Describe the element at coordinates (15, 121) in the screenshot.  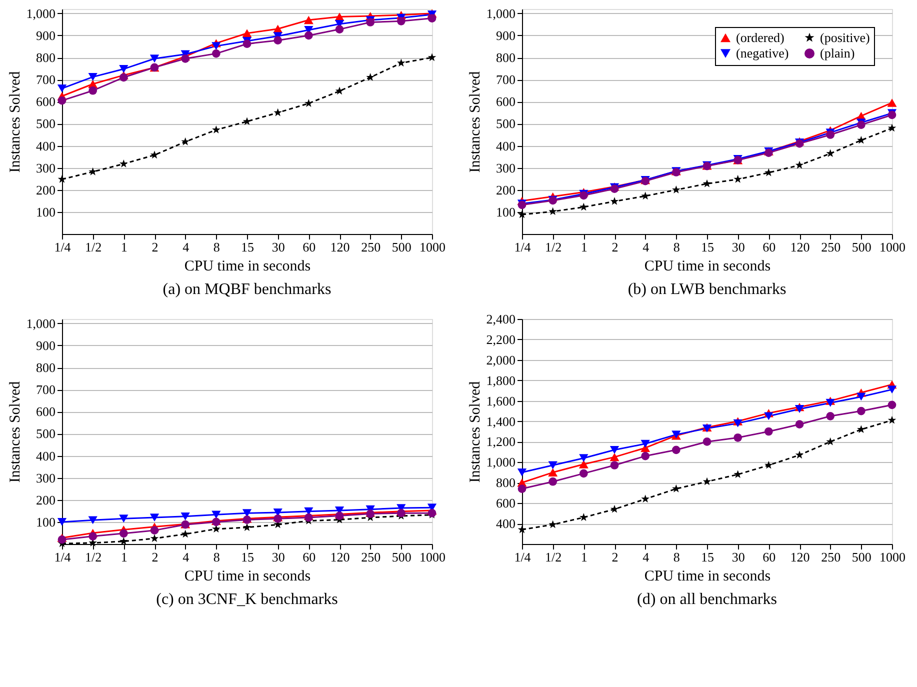
I see `y-axis-title: Instances Solved` at that location.